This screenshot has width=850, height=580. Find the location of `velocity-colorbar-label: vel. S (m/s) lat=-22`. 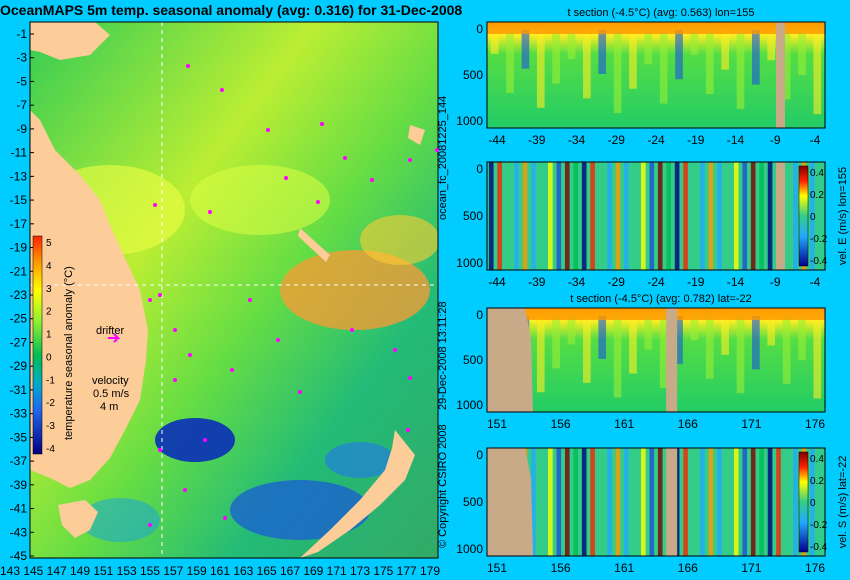

velocity-colorbar-label: vel. S (m/s) lat=-22 is located at coordinates (843, 502).